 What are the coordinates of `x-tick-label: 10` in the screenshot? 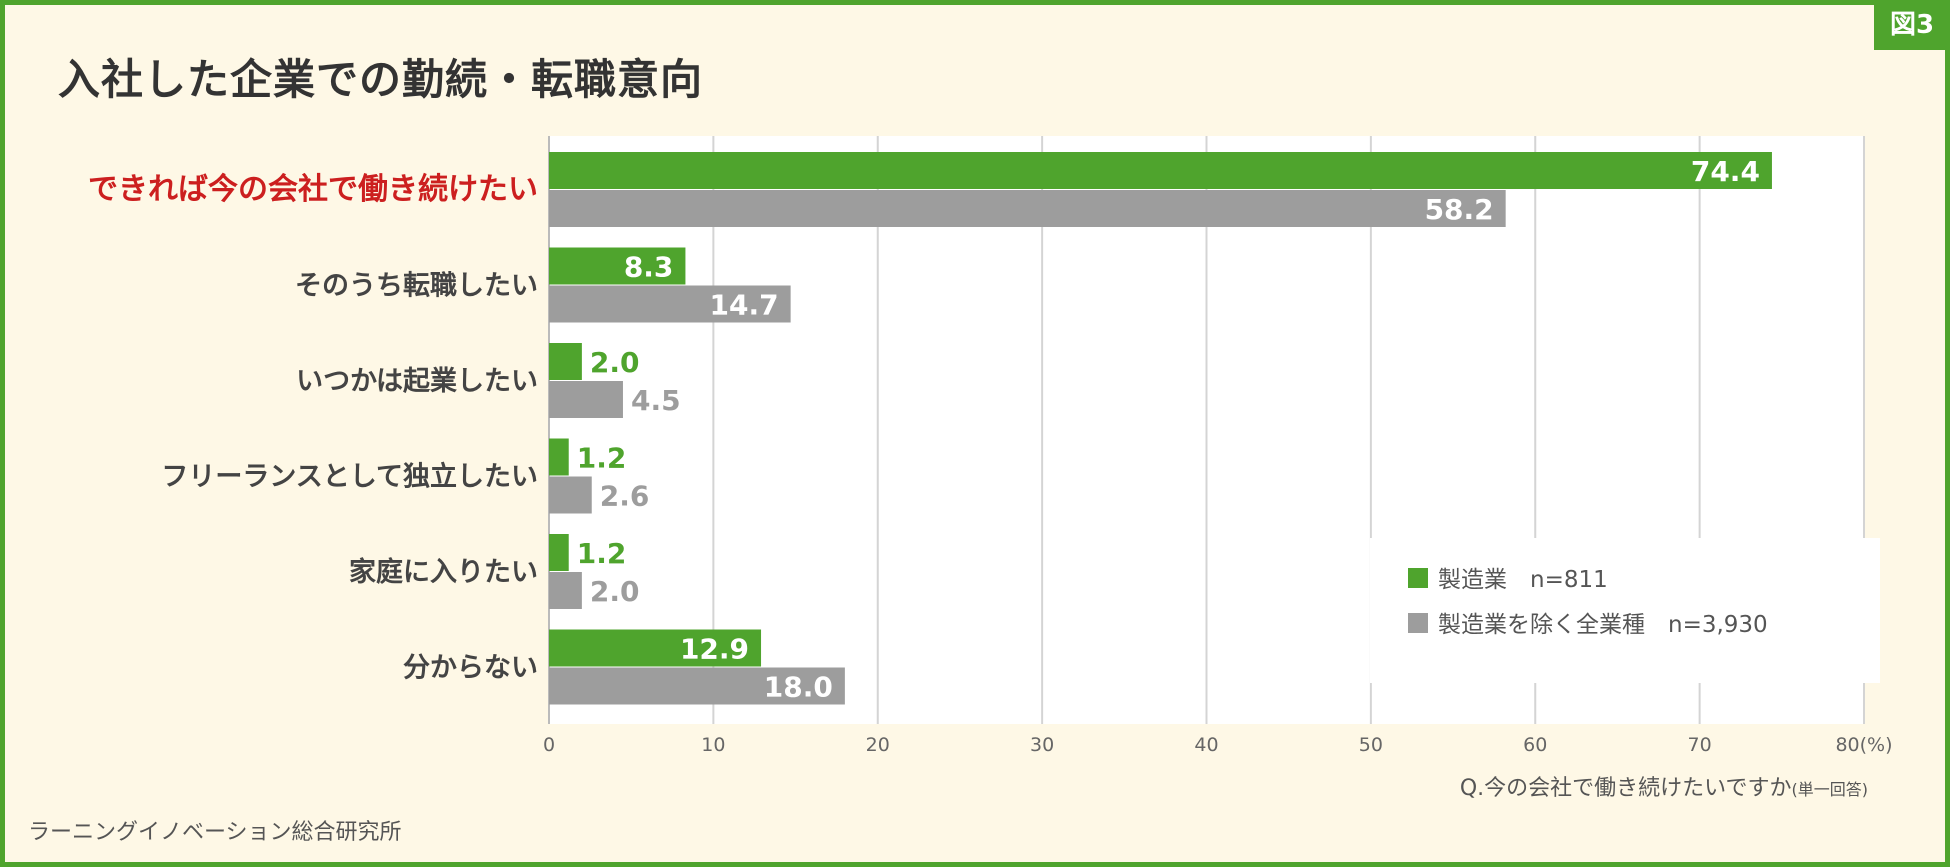 It's located at (713, 745).